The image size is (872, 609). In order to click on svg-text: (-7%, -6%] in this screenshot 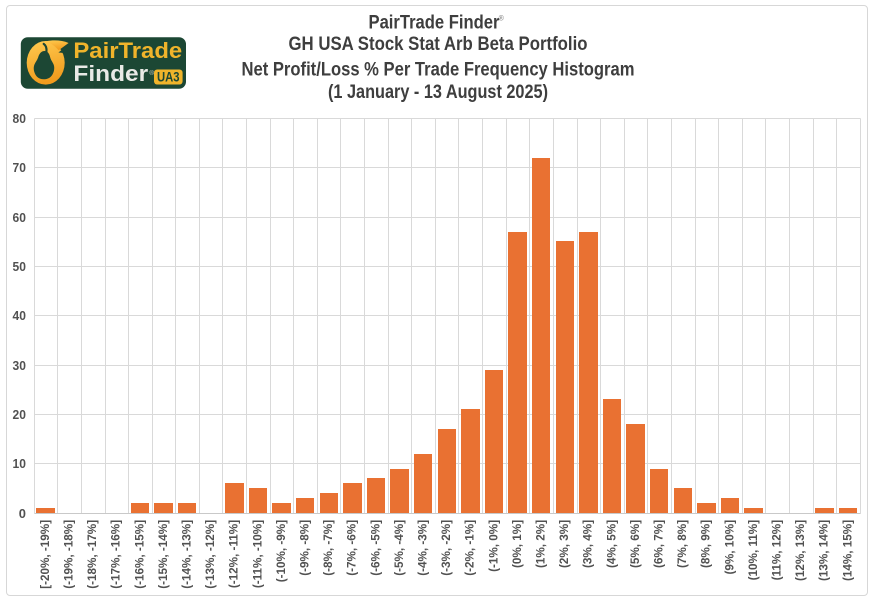, I will do `click(351, 548)`.